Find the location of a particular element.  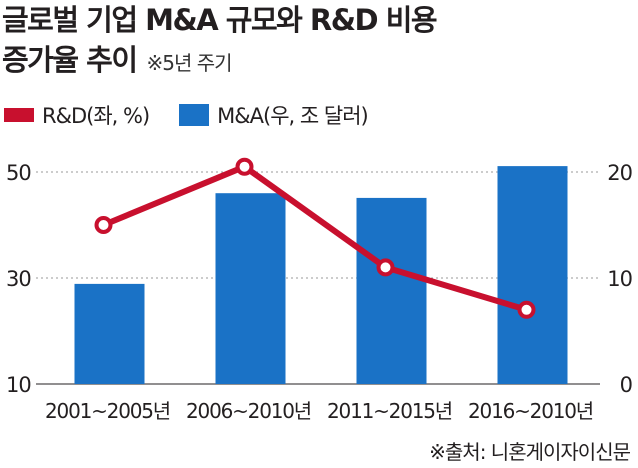

source-note: ※출처: 니혼게이자이신문 is located at coordinates (530, 452).